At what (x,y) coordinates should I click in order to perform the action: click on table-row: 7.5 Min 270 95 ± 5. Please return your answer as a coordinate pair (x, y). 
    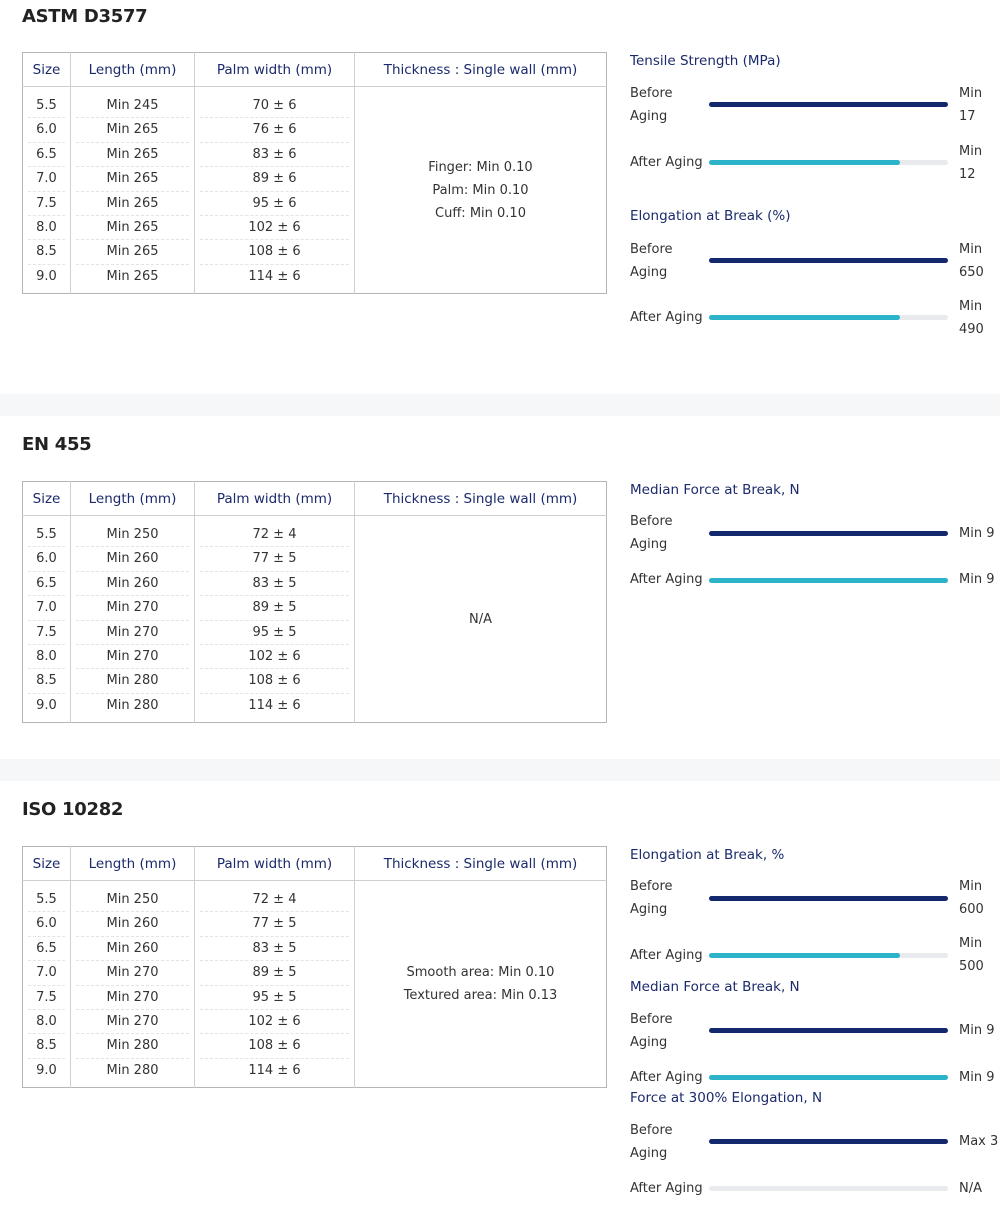
    Looking at the image, I should click on (314, 997).